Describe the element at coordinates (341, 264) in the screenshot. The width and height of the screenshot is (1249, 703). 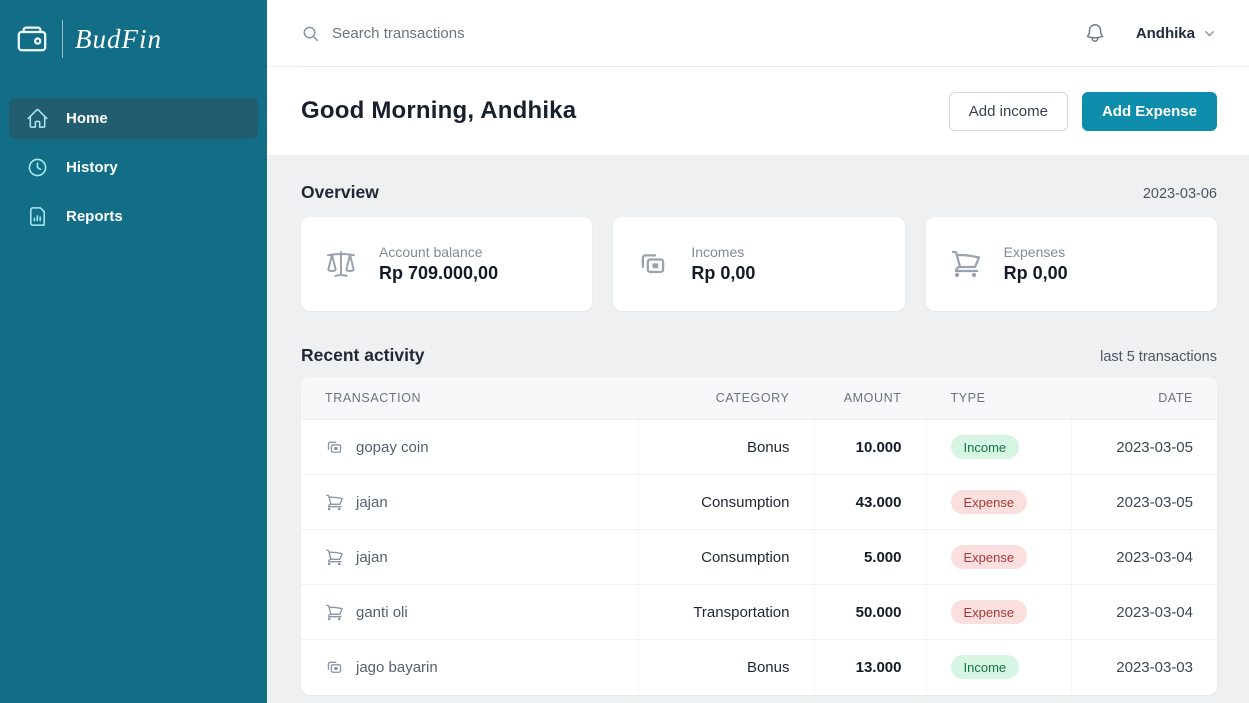
I see `scale-icon` at that location.